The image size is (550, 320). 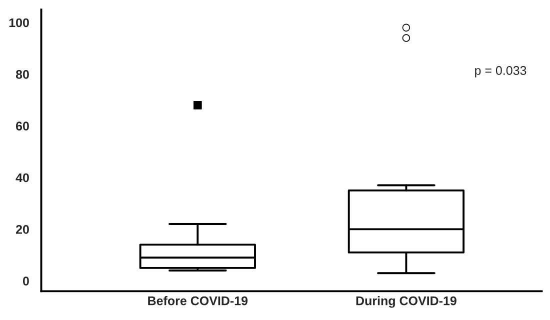 I want to click on x-tick-label: During COVID-19, so click(x=406, y=302).